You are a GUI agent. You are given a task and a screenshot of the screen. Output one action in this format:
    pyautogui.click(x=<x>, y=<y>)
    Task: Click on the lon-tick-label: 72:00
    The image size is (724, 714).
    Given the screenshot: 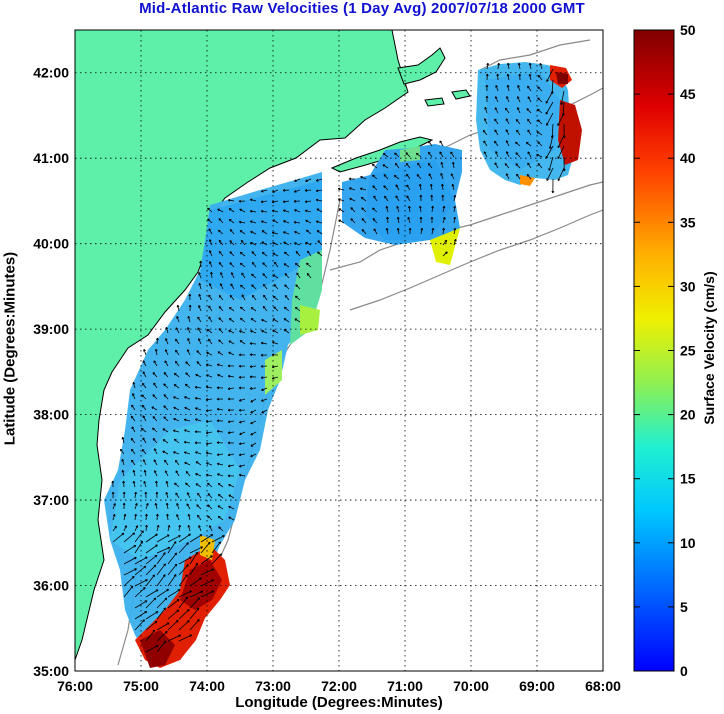 What is the action you would take?
    pyautogui.click(x=339, y=686)
    